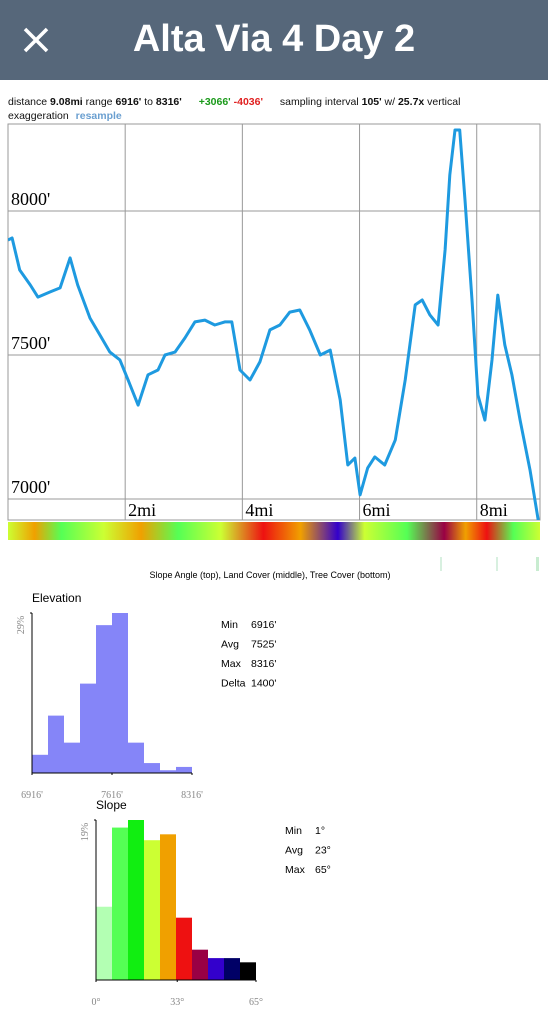  What do you see at coordinates (30, 487) in the screenshot?
I see `y-tick-label: 7000'` at bounding box center [30, 487].